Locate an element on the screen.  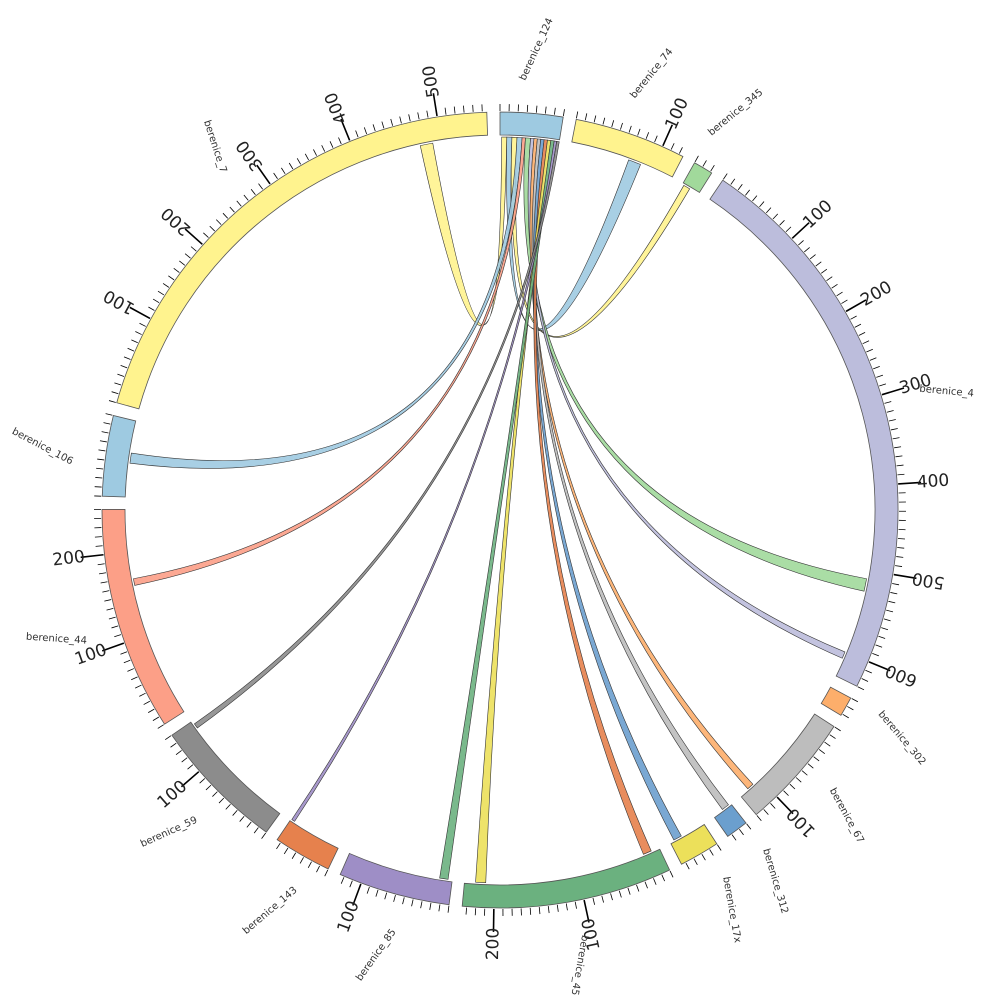
segment-label-berenice_17x: berenice_17x is located at coordinates (731, 910).